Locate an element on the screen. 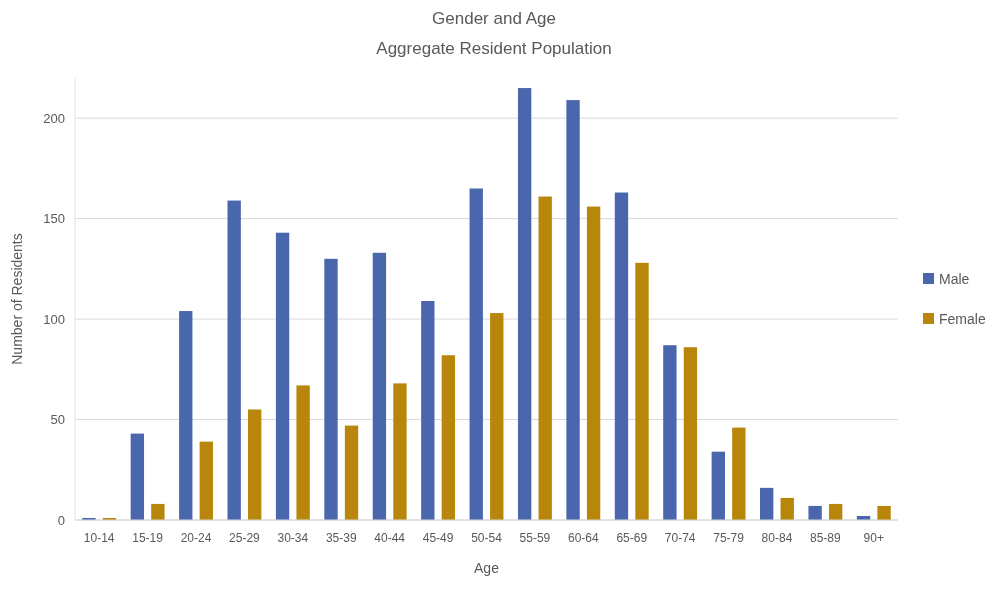  y-tick-label: 0 is located at coordinates (61, 520).